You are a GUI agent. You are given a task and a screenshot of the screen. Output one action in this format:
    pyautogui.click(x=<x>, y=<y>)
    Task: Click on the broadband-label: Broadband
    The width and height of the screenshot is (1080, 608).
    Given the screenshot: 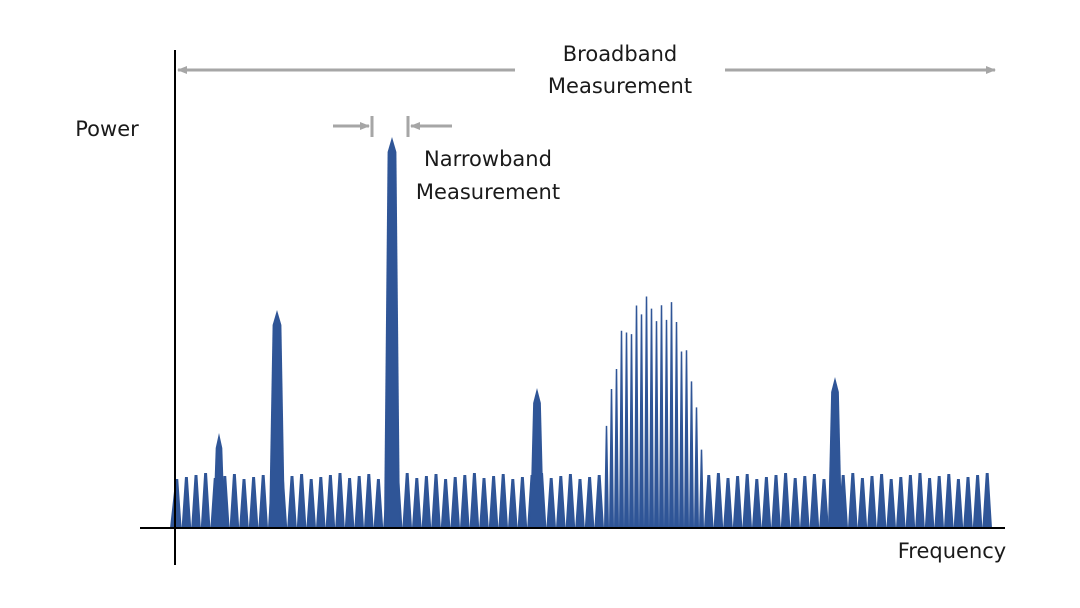 What is the action you would take?
    pyautogui.click(x=620, y=54)
    